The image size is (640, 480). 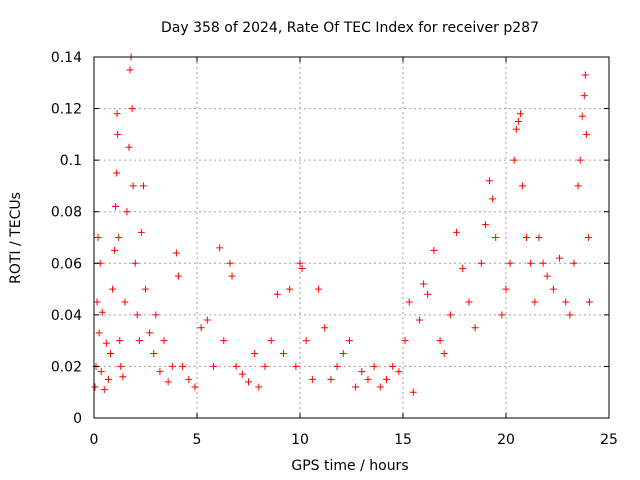 What do you see at coordinates (16, 238) in the screenshot?
I see `y-axis-label: ROTI / TECUs` at bounding box center [16, 238].